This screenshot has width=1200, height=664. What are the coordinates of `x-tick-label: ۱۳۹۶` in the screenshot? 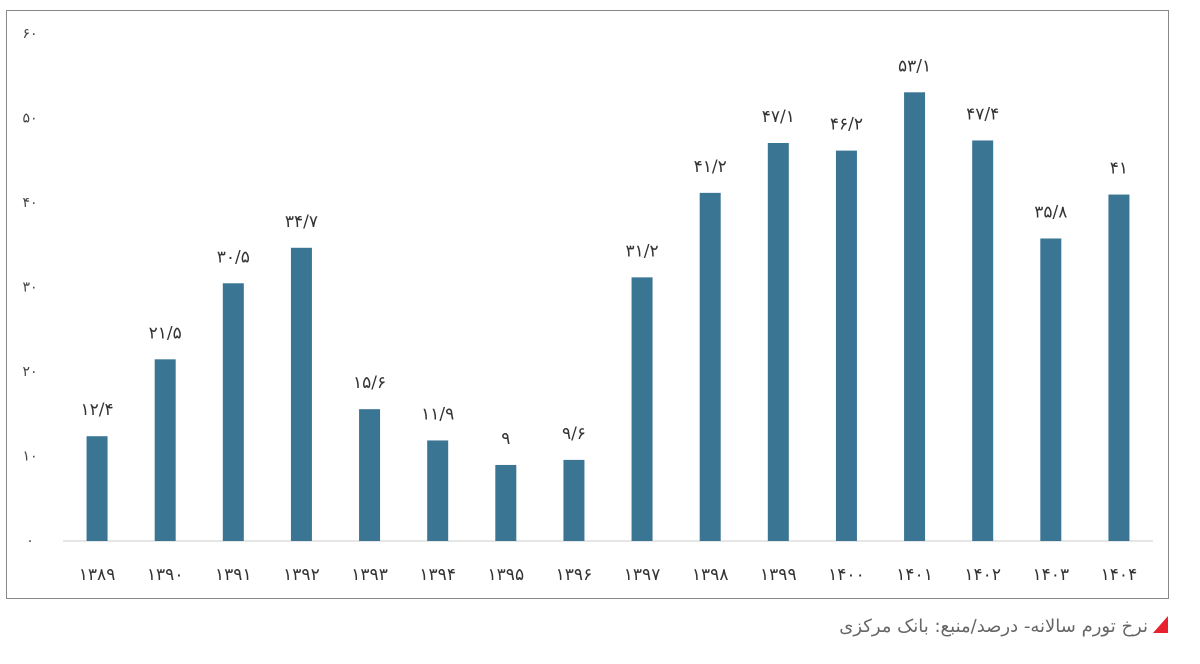 It's located at (574, 575).